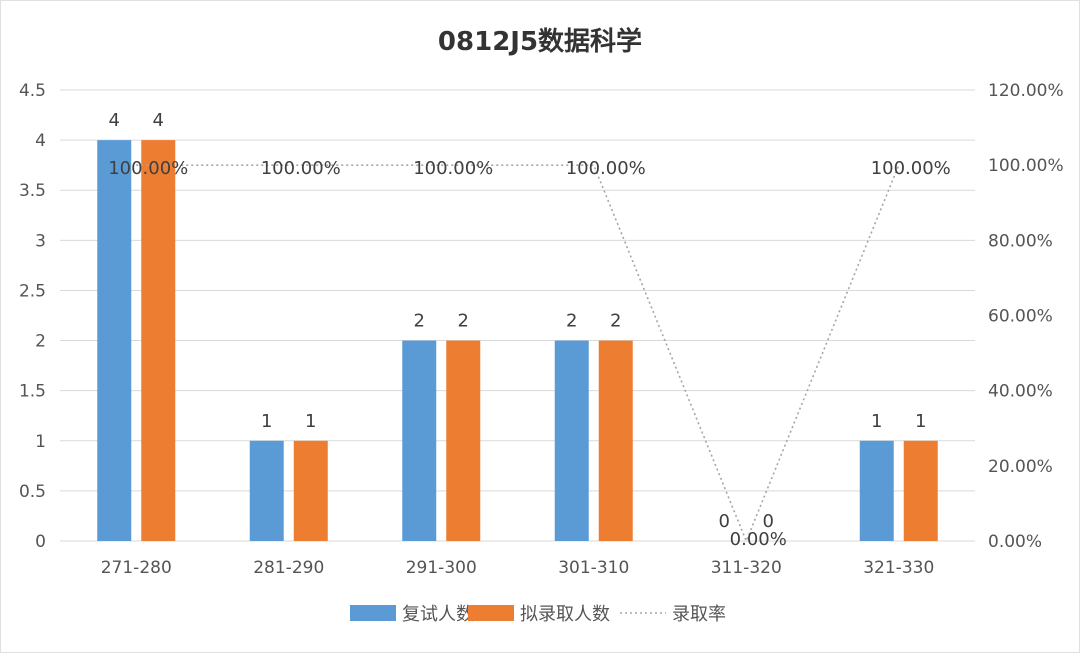 The width and height of the screenshot is (1080, 653). I want to click on category-label: 291-300, so click(441, 568).